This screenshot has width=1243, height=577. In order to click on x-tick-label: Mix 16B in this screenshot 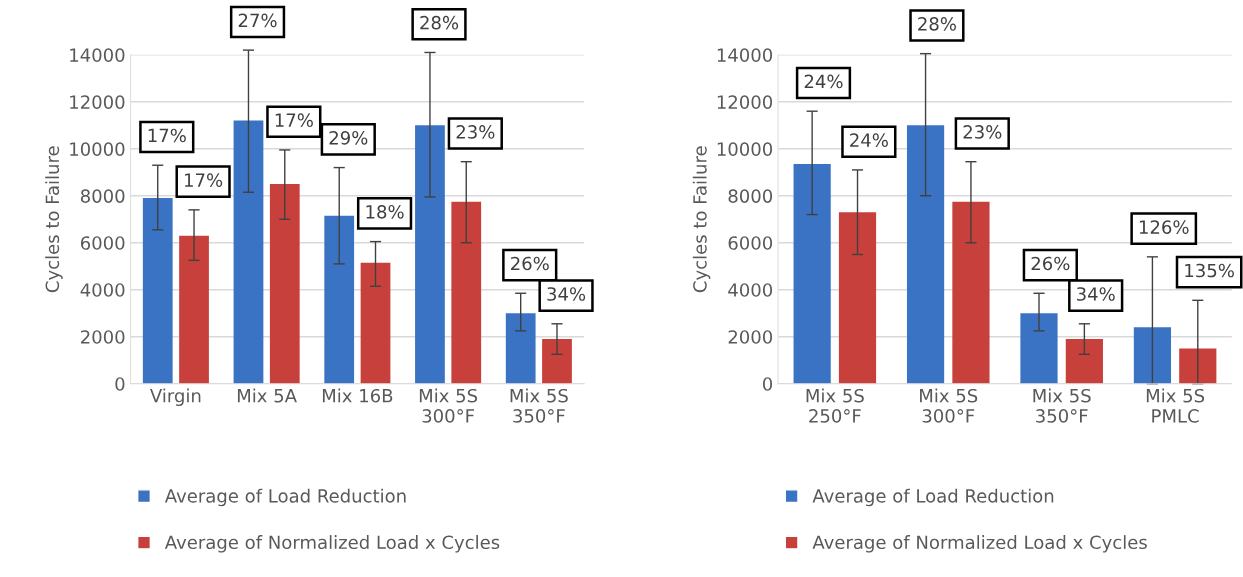, I will do `click(357, 395)`.